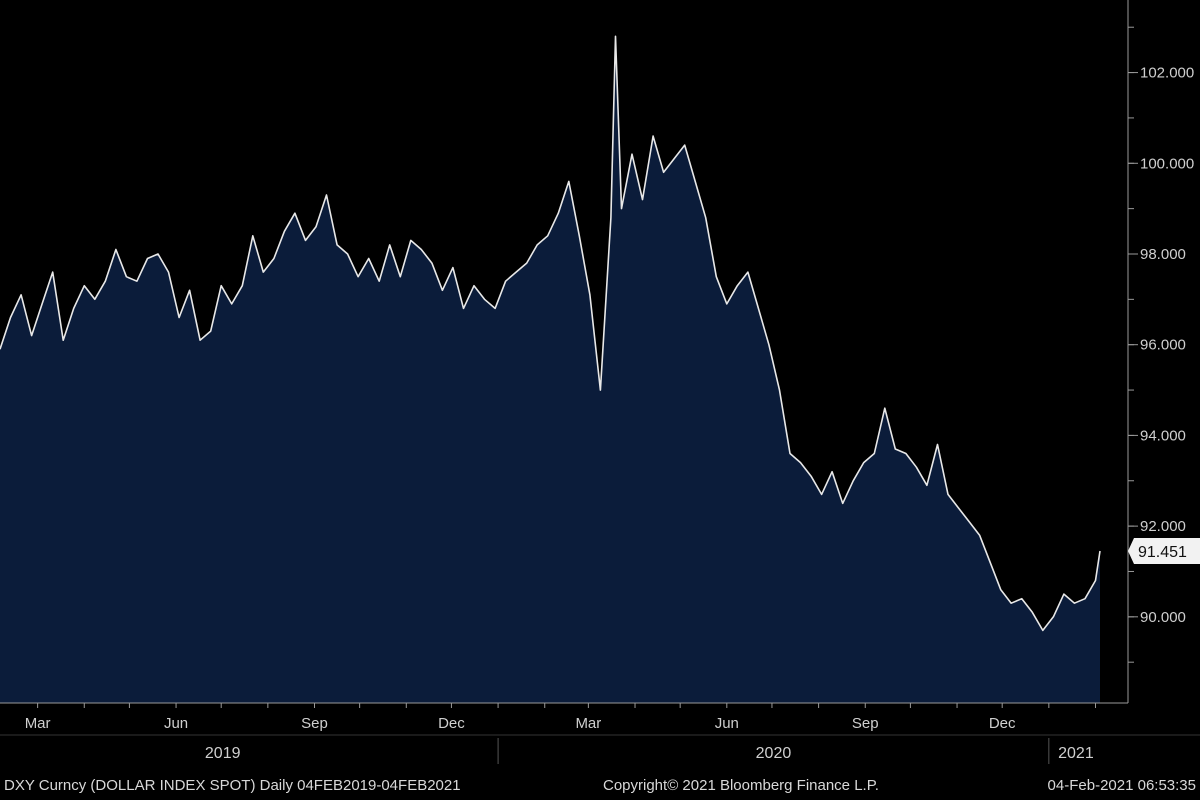  What do you see at coordinates (1167, 163) in the screenshot?
I see `y-tick-label: 100.000` at bounding box center [1167, 163].